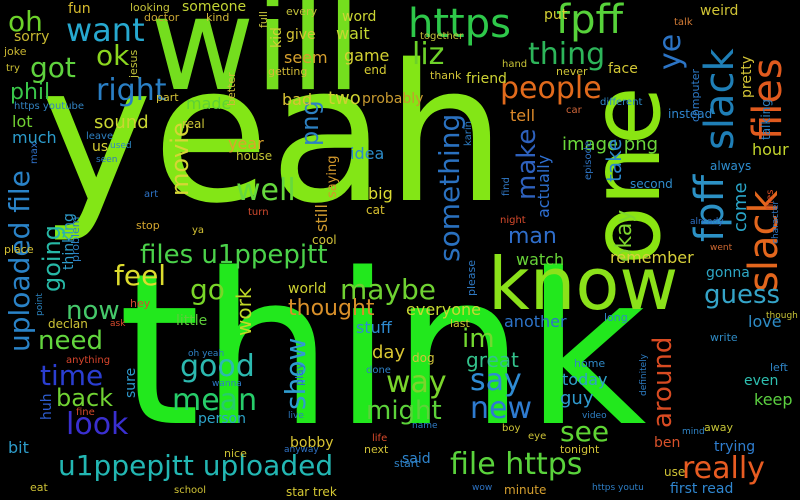 This screenshot has height=500, width=800. Describe the element at coordinates (70, 341) in the screenshot. I see `word: need` at that location.